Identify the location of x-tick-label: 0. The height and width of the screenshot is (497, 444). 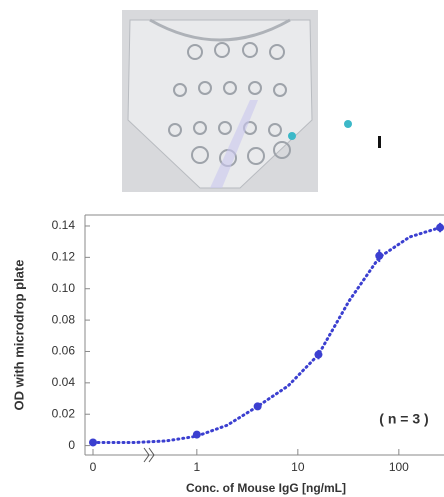
(93, 467).